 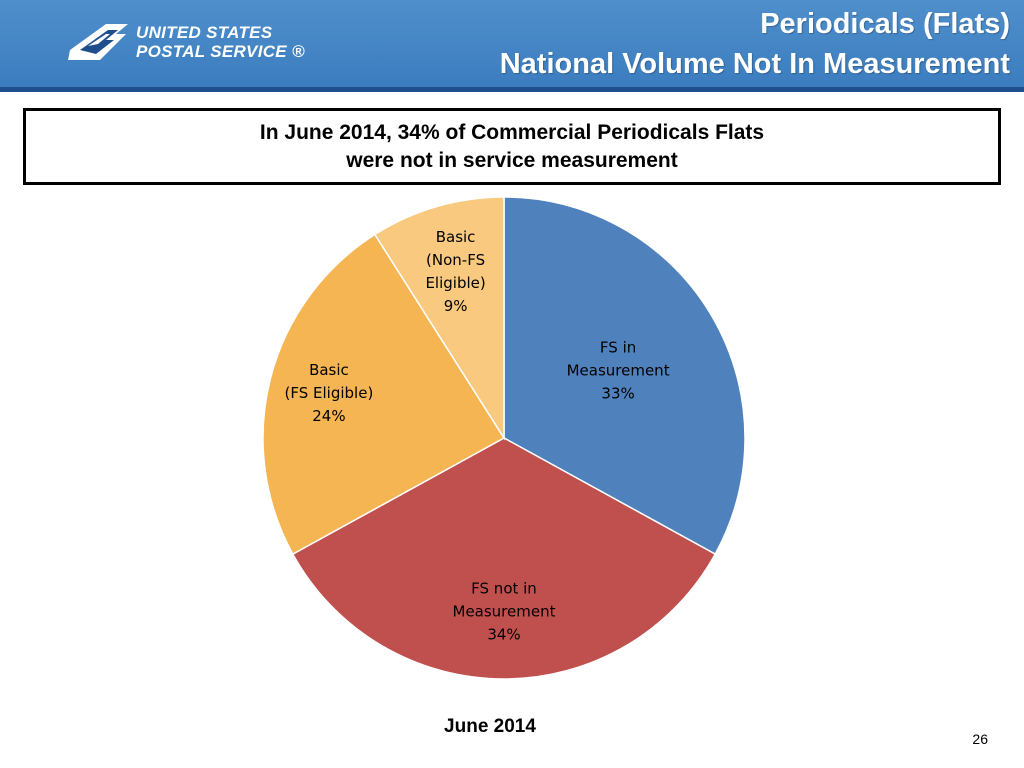 I want to click on pie-slice-fs-in-measurement, so click(x=624, y=376).